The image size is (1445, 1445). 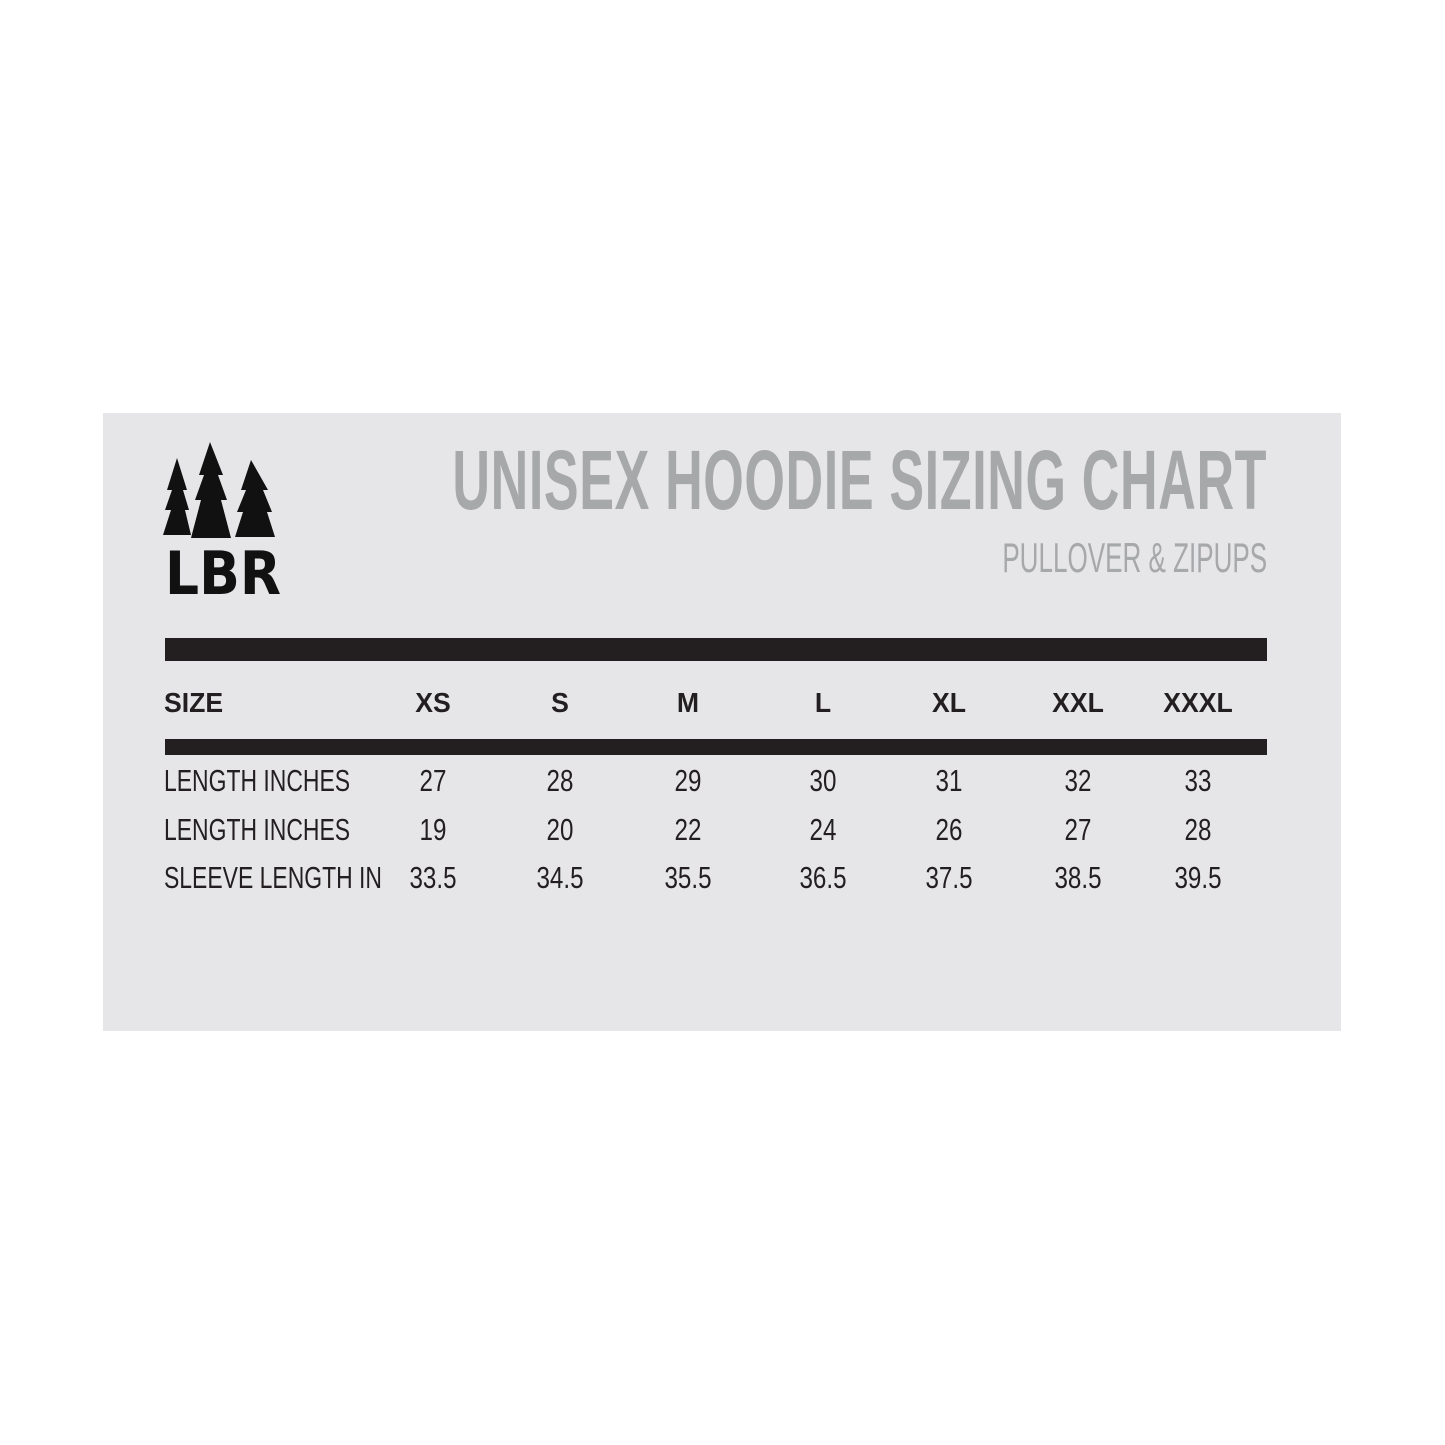 I want to click on table-row: LENGTH INCHES 27 28 29 30 31 32 33, so click(x=722, y=781).